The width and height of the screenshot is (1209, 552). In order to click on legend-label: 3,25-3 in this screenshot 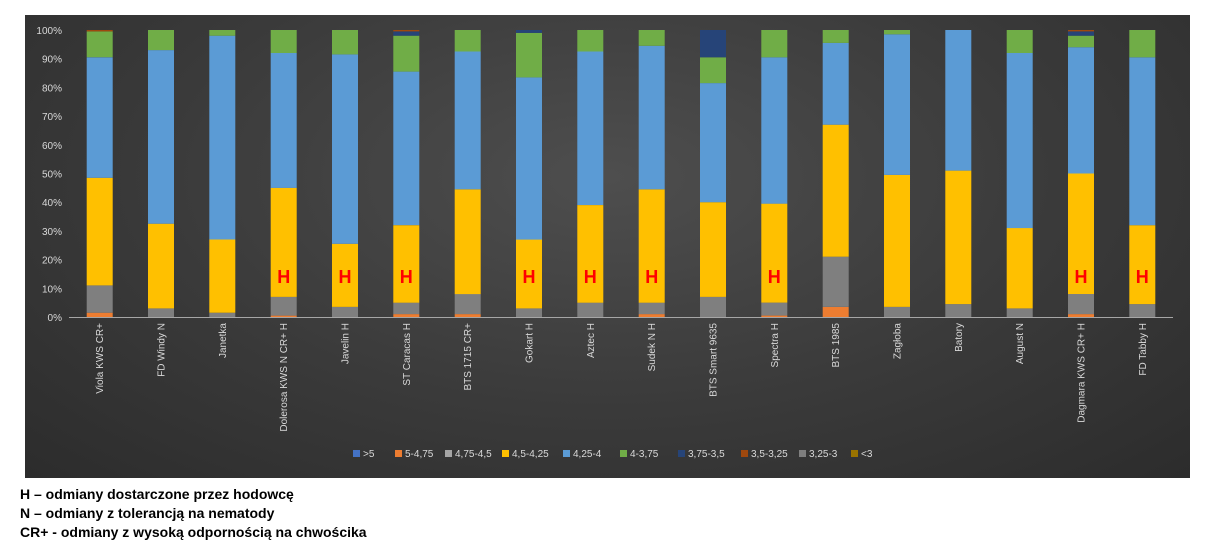, I will do `click(823, 454)`.